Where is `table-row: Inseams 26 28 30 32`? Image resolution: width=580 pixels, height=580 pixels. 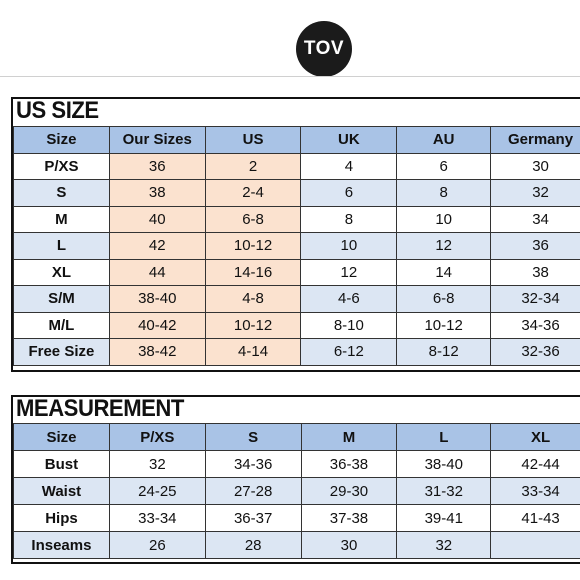 table-row: Inseams 26 28 30 32 is located at coordinates (296, 545).